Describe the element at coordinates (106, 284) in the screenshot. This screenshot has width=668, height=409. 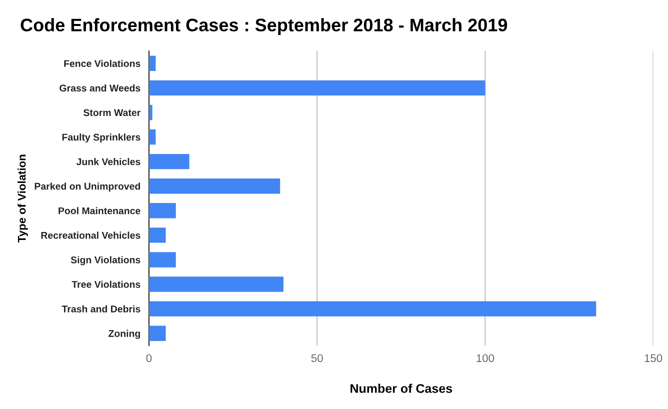
I see `y-tick-label: Tree Violations` at that location.